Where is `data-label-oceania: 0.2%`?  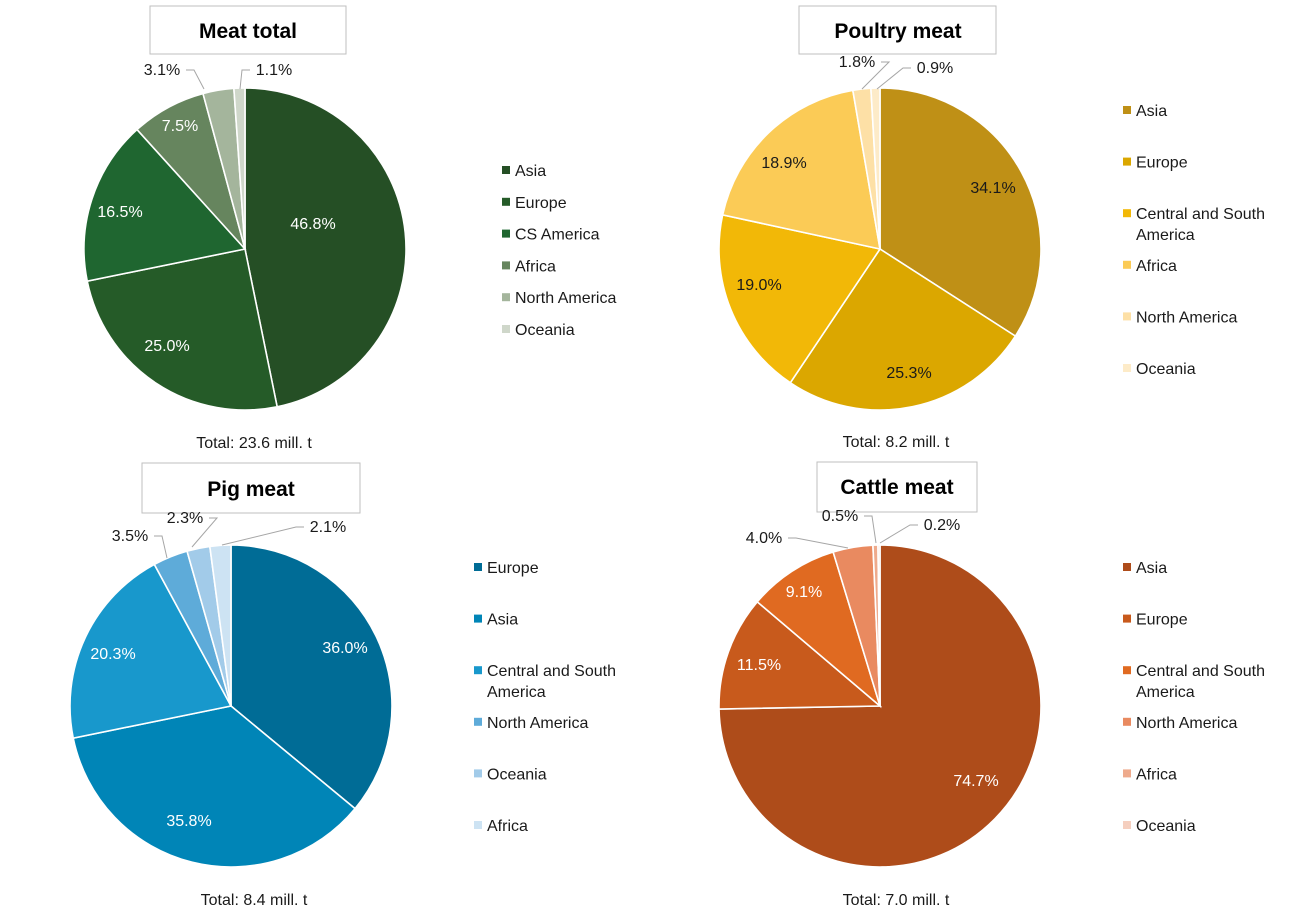
data-label-oceania: 0.2% is located at coordinates (942, 525).